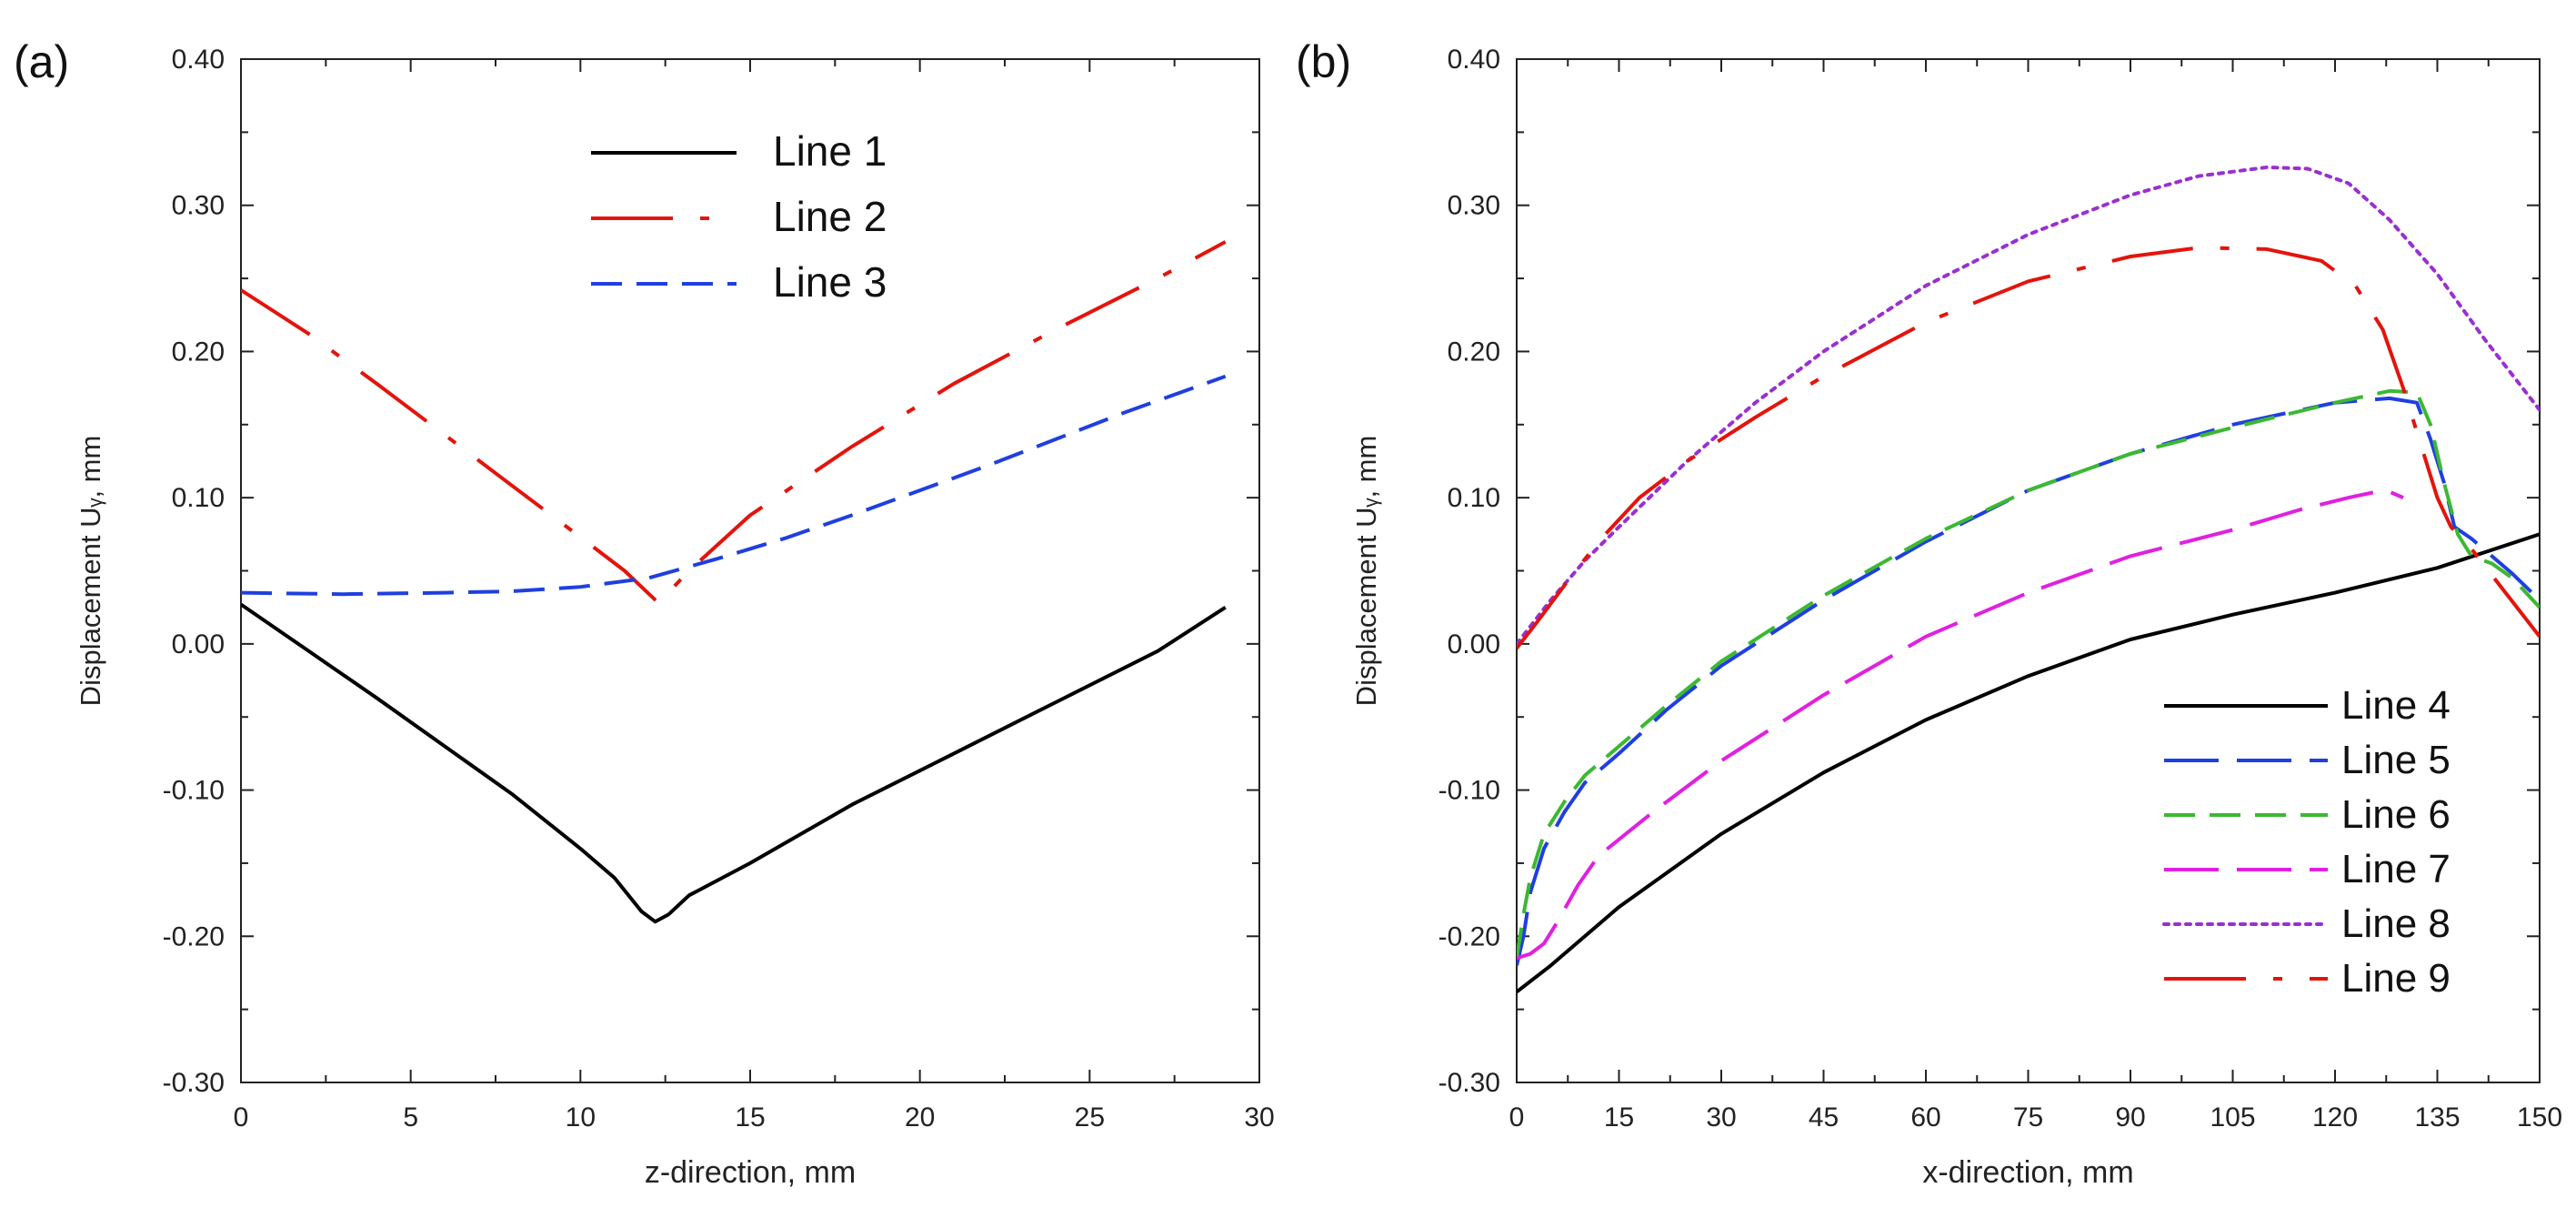 This screenshot has width=2576, height=1228. I want to click on x-axis-label: z-direction, mm, so click(751, 1172).